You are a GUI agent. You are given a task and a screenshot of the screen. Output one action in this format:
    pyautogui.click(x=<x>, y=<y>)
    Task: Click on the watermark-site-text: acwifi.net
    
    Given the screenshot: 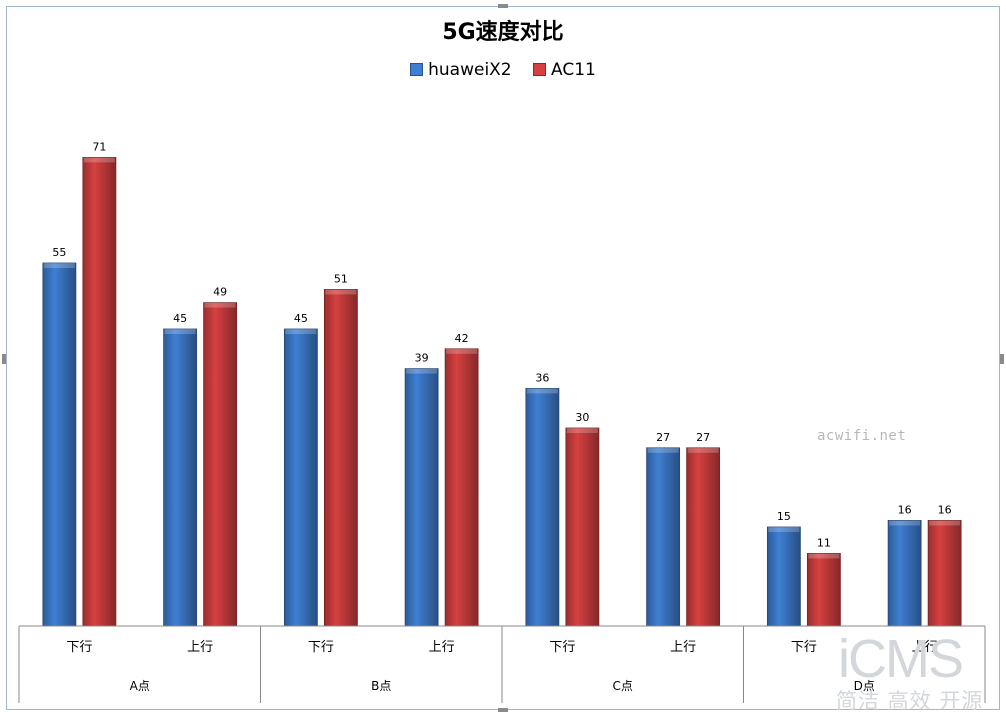 What is the action you would take?
    pyautogui.click(x=862, y=436)
    